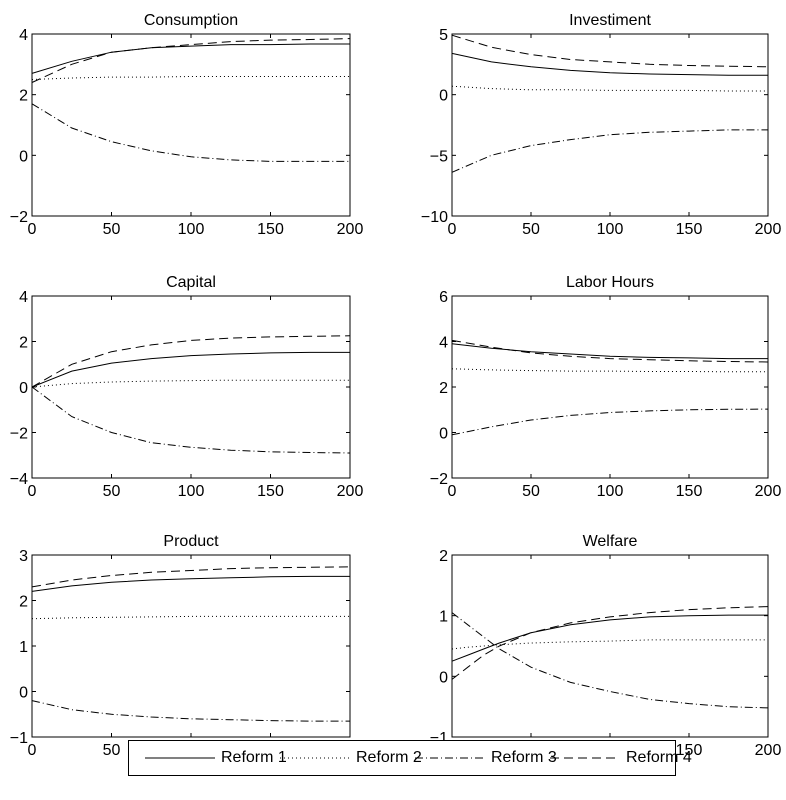  I want to click on subplot-3: 0 50 100 150 200 −4 −2 0 2 4 Capital, so click(187, 387).